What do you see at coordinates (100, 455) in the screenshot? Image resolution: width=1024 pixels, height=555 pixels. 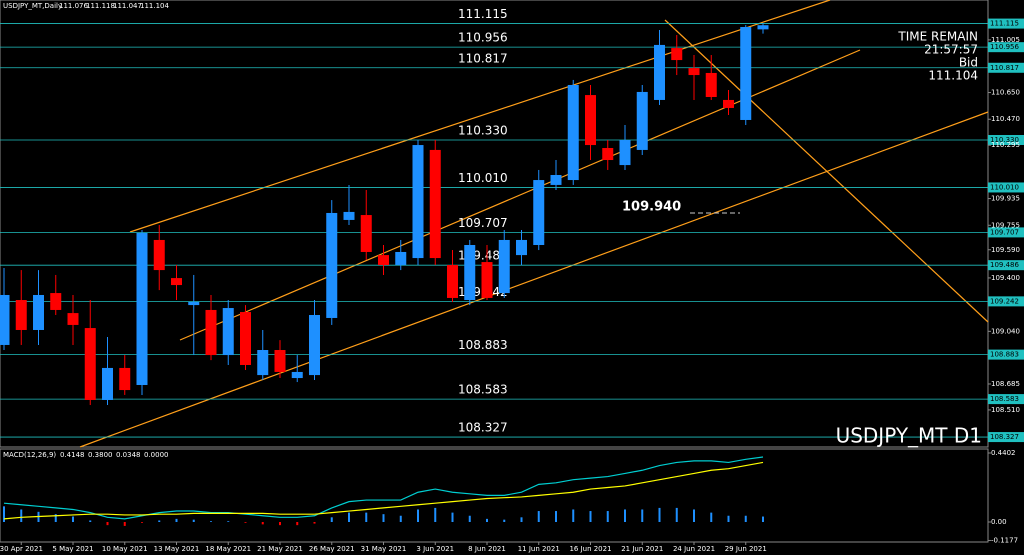 I see `macd-header: 0.3800` at bounding box center [100, 455].